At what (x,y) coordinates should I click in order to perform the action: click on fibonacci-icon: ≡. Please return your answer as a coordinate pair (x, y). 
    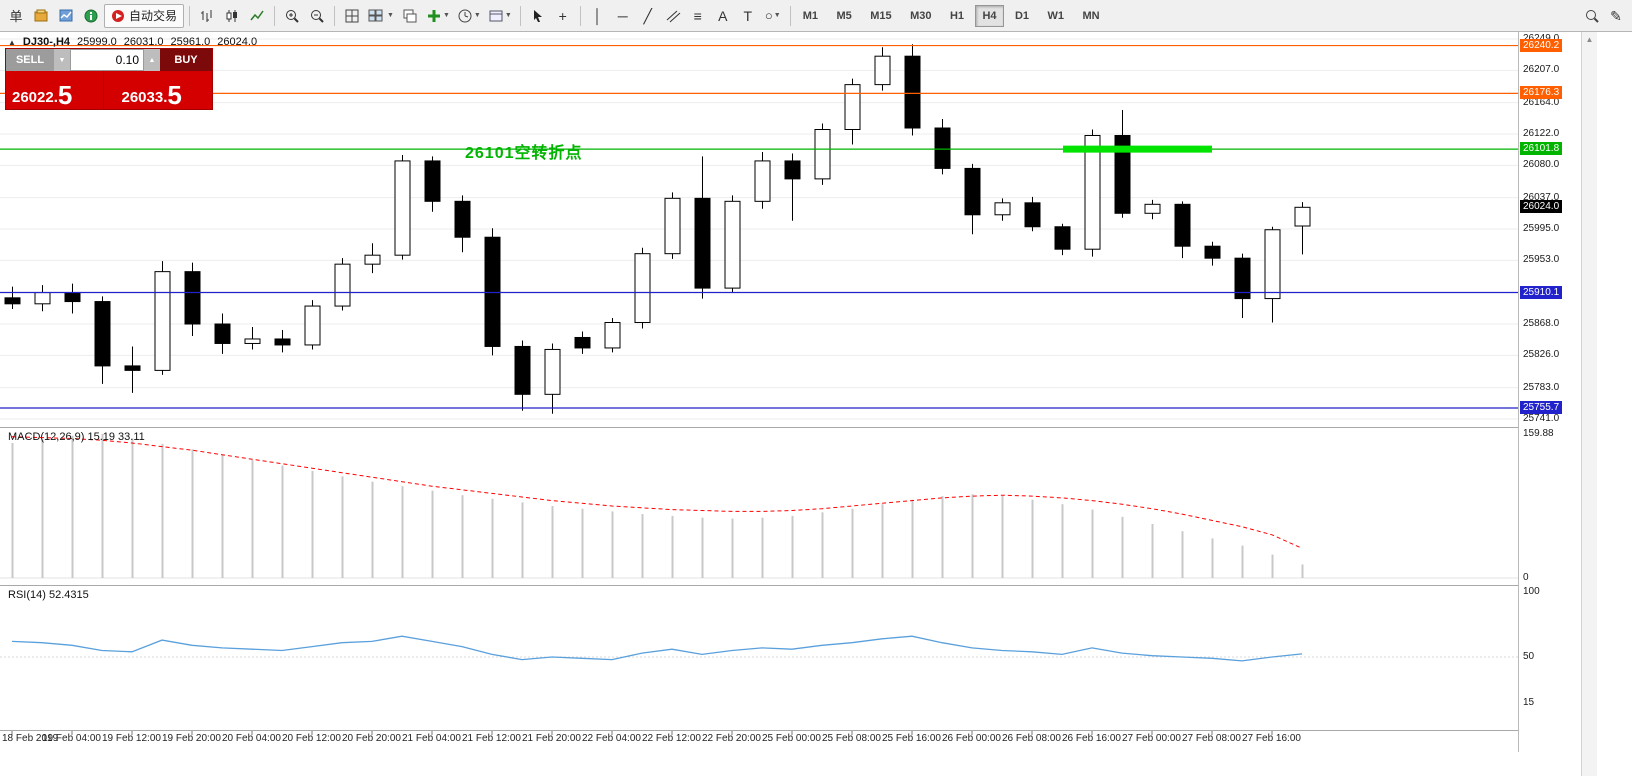
    Looking at the image, I should click on (698, 16).